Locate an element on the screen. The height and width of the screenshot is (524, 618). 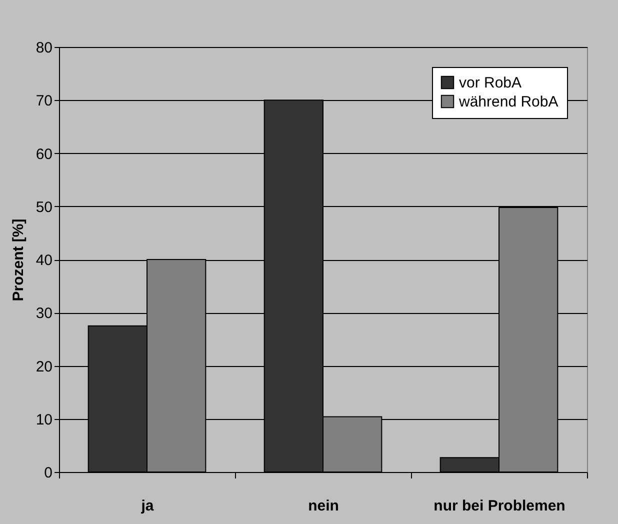
y-tick-label: 40 is located at coordinates (44, 260).